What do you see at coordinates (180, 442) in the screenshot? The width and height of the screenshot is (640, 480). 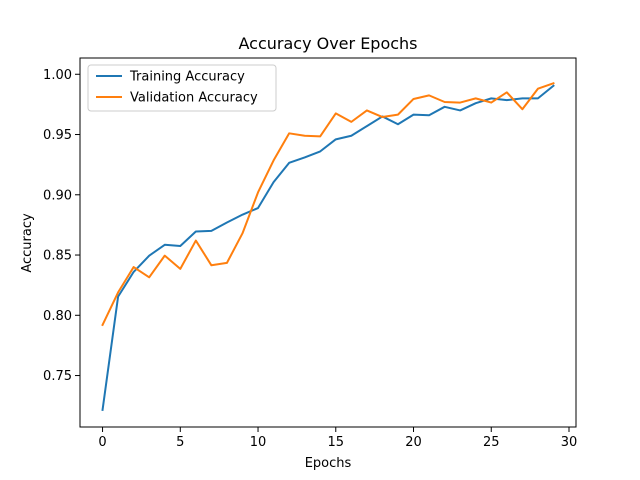 I see `x-tick-label: 5` at bounding box center [180, 442].